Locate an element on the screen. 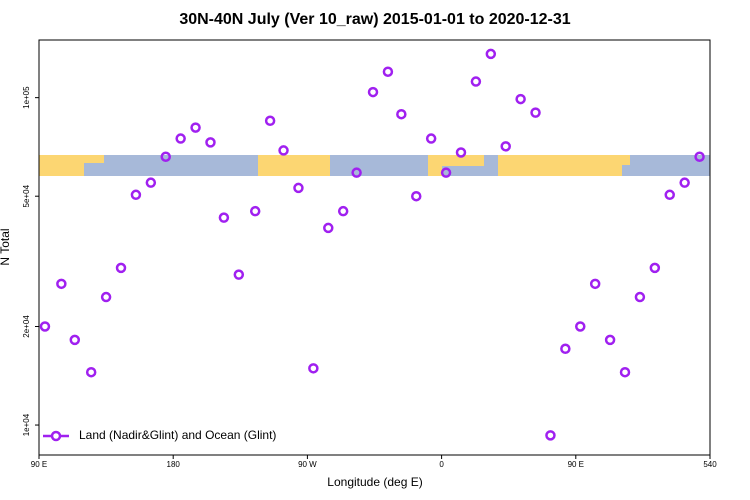  legend-item: Land (Nadir&Glint) and Ocean (Glint) is located at coordinates (159, 435).